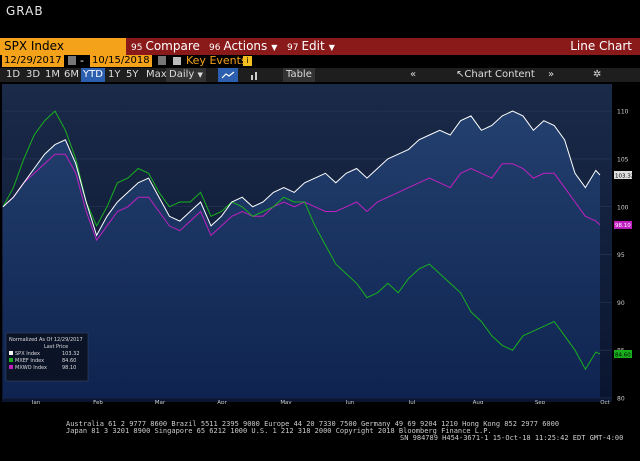 The image size is (640, 461). I want to click on period-5y-button: 5Y, so click(132, 74).